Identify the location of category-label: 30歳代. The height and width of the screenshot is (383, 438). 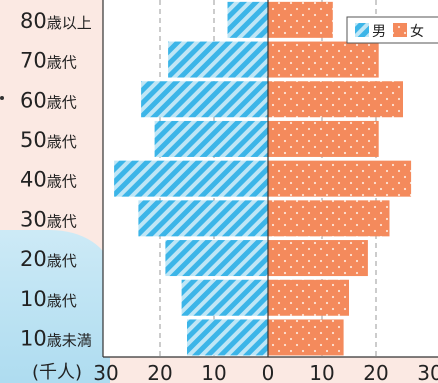
(48, 219).